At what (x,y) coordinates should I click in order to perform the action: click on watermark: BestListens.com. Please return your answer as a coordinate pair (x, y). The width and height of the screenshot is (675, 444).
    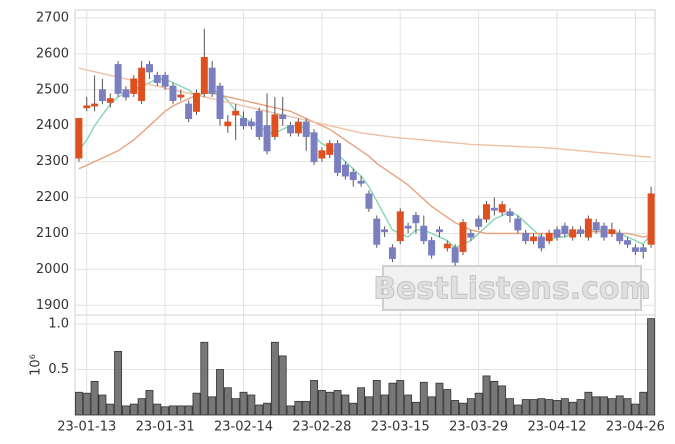
    Looking at the image, I should click on (512, 289).